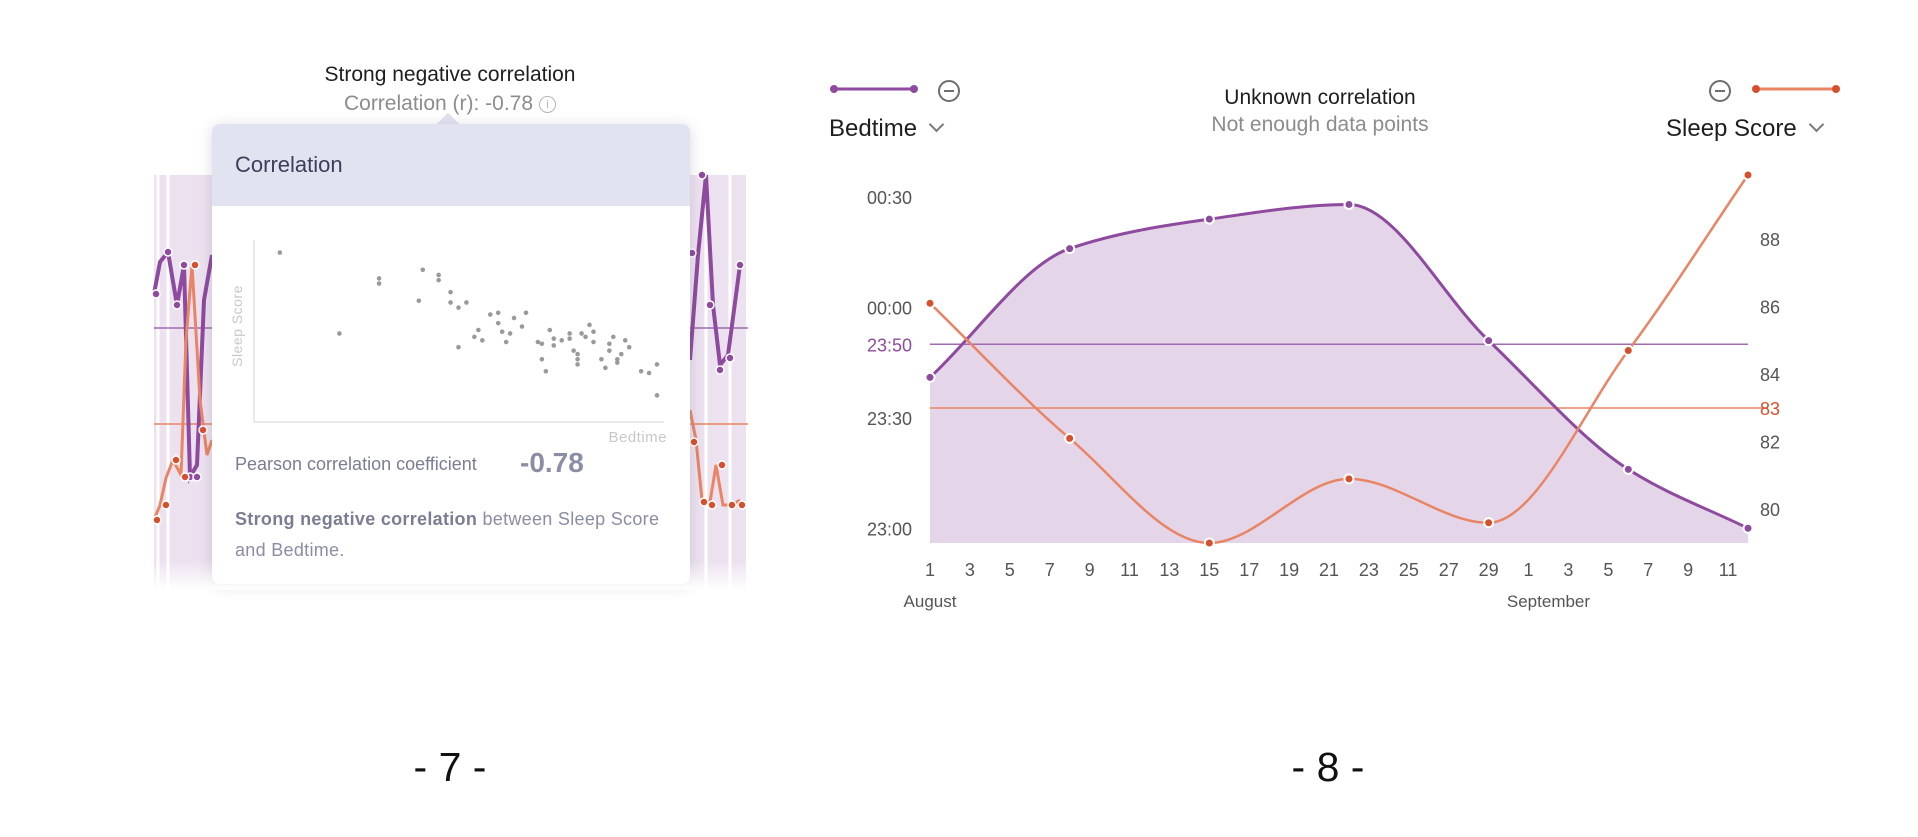 The image size is (1918, 837). I want to click on correlation-strength: Strong negative correlation, so click(356, 519).